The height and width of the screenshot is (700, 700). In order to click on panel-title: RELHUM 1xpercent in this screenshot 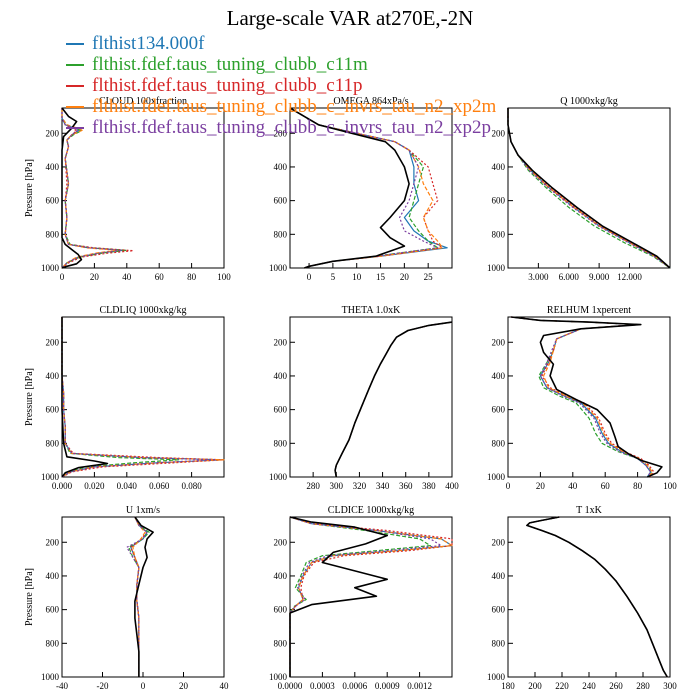, I will do `click(589, 310)`.